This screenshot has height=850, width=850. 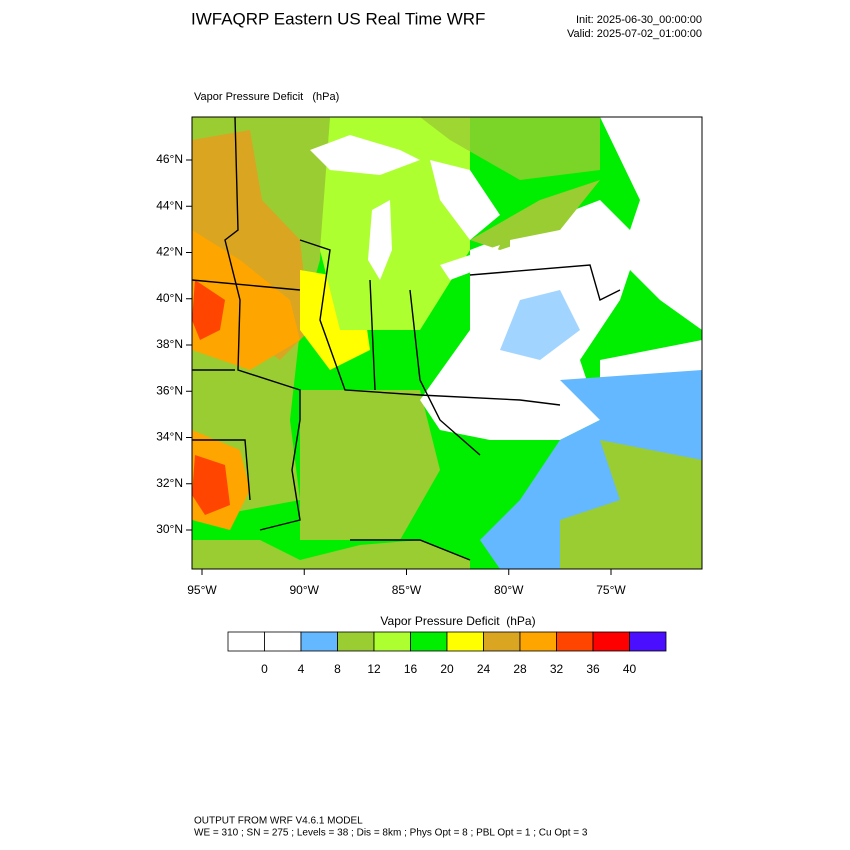 I want to click on lon-label: 75°W, so click(x=611, y=590).